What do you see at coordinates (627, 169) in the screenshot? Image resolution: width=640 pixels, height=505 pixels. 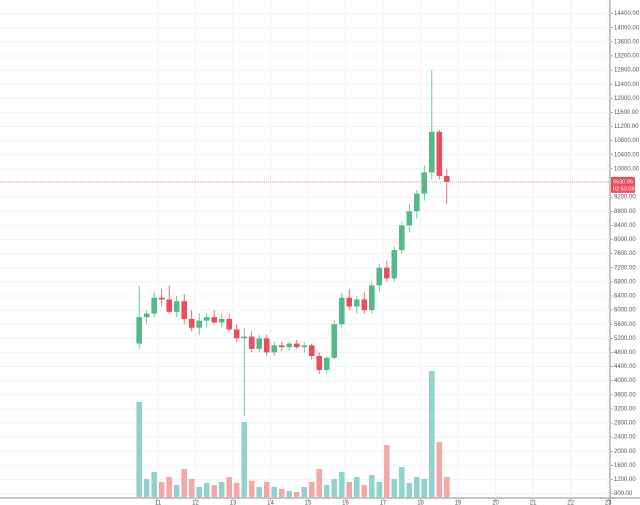 I see `y-tick-label: 10000.00` at bounding box center [627, 169].